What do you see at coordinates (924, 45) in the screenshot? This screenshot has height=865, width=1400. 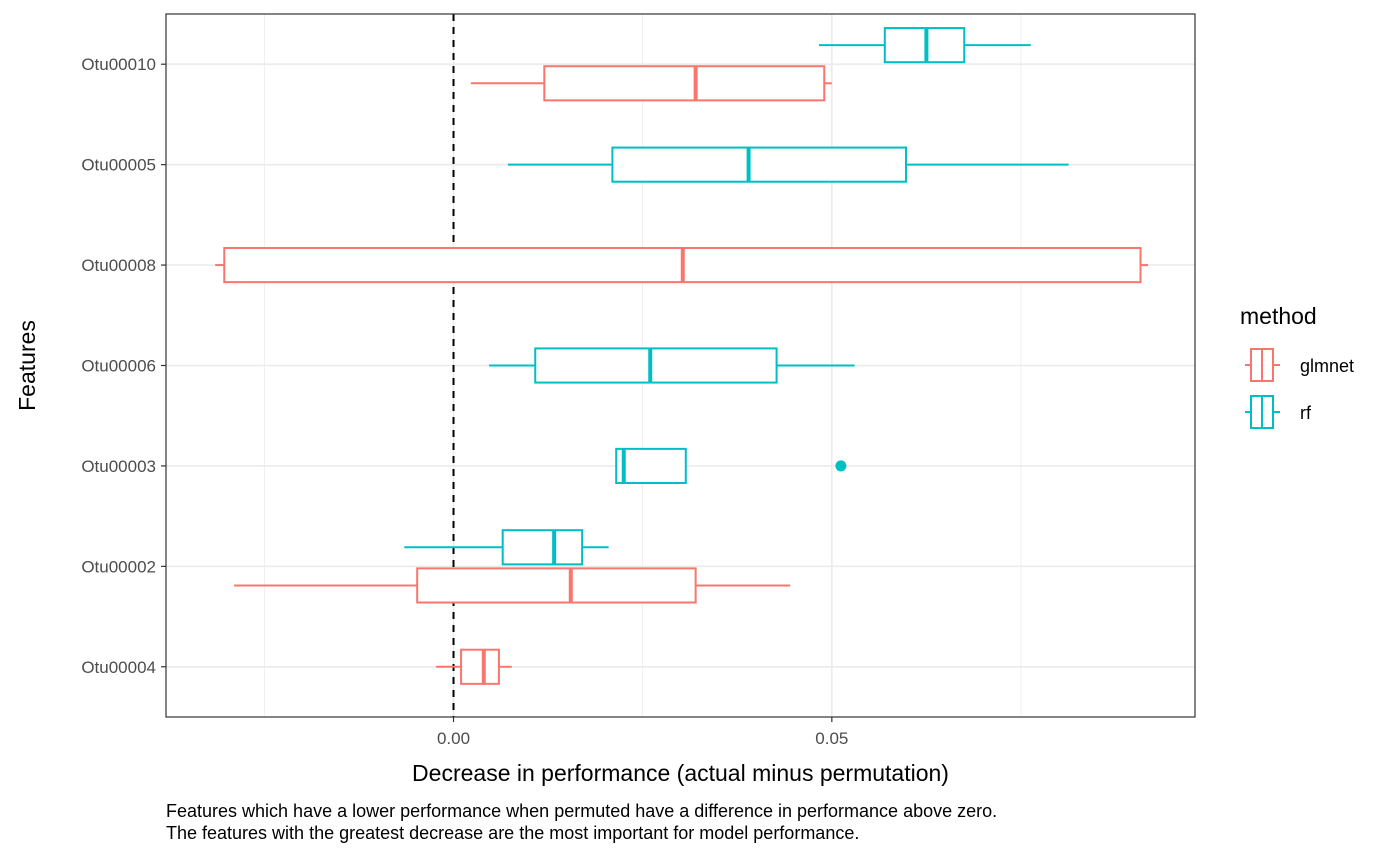 I see `box-rf-Otu00010` at bounding box center [924, 45].